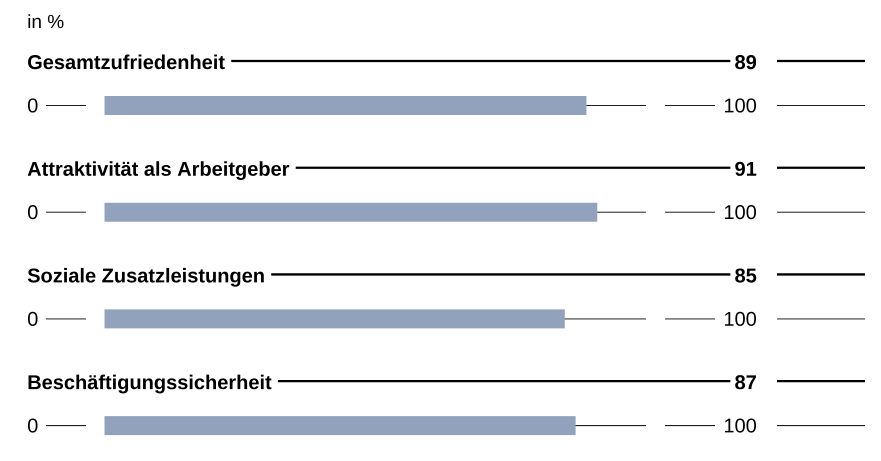 The height and width of the screenshot is (461, 881). Describe the element at coordinates (745, 382) in the screenshot. I see `data-label: 87` at that location.